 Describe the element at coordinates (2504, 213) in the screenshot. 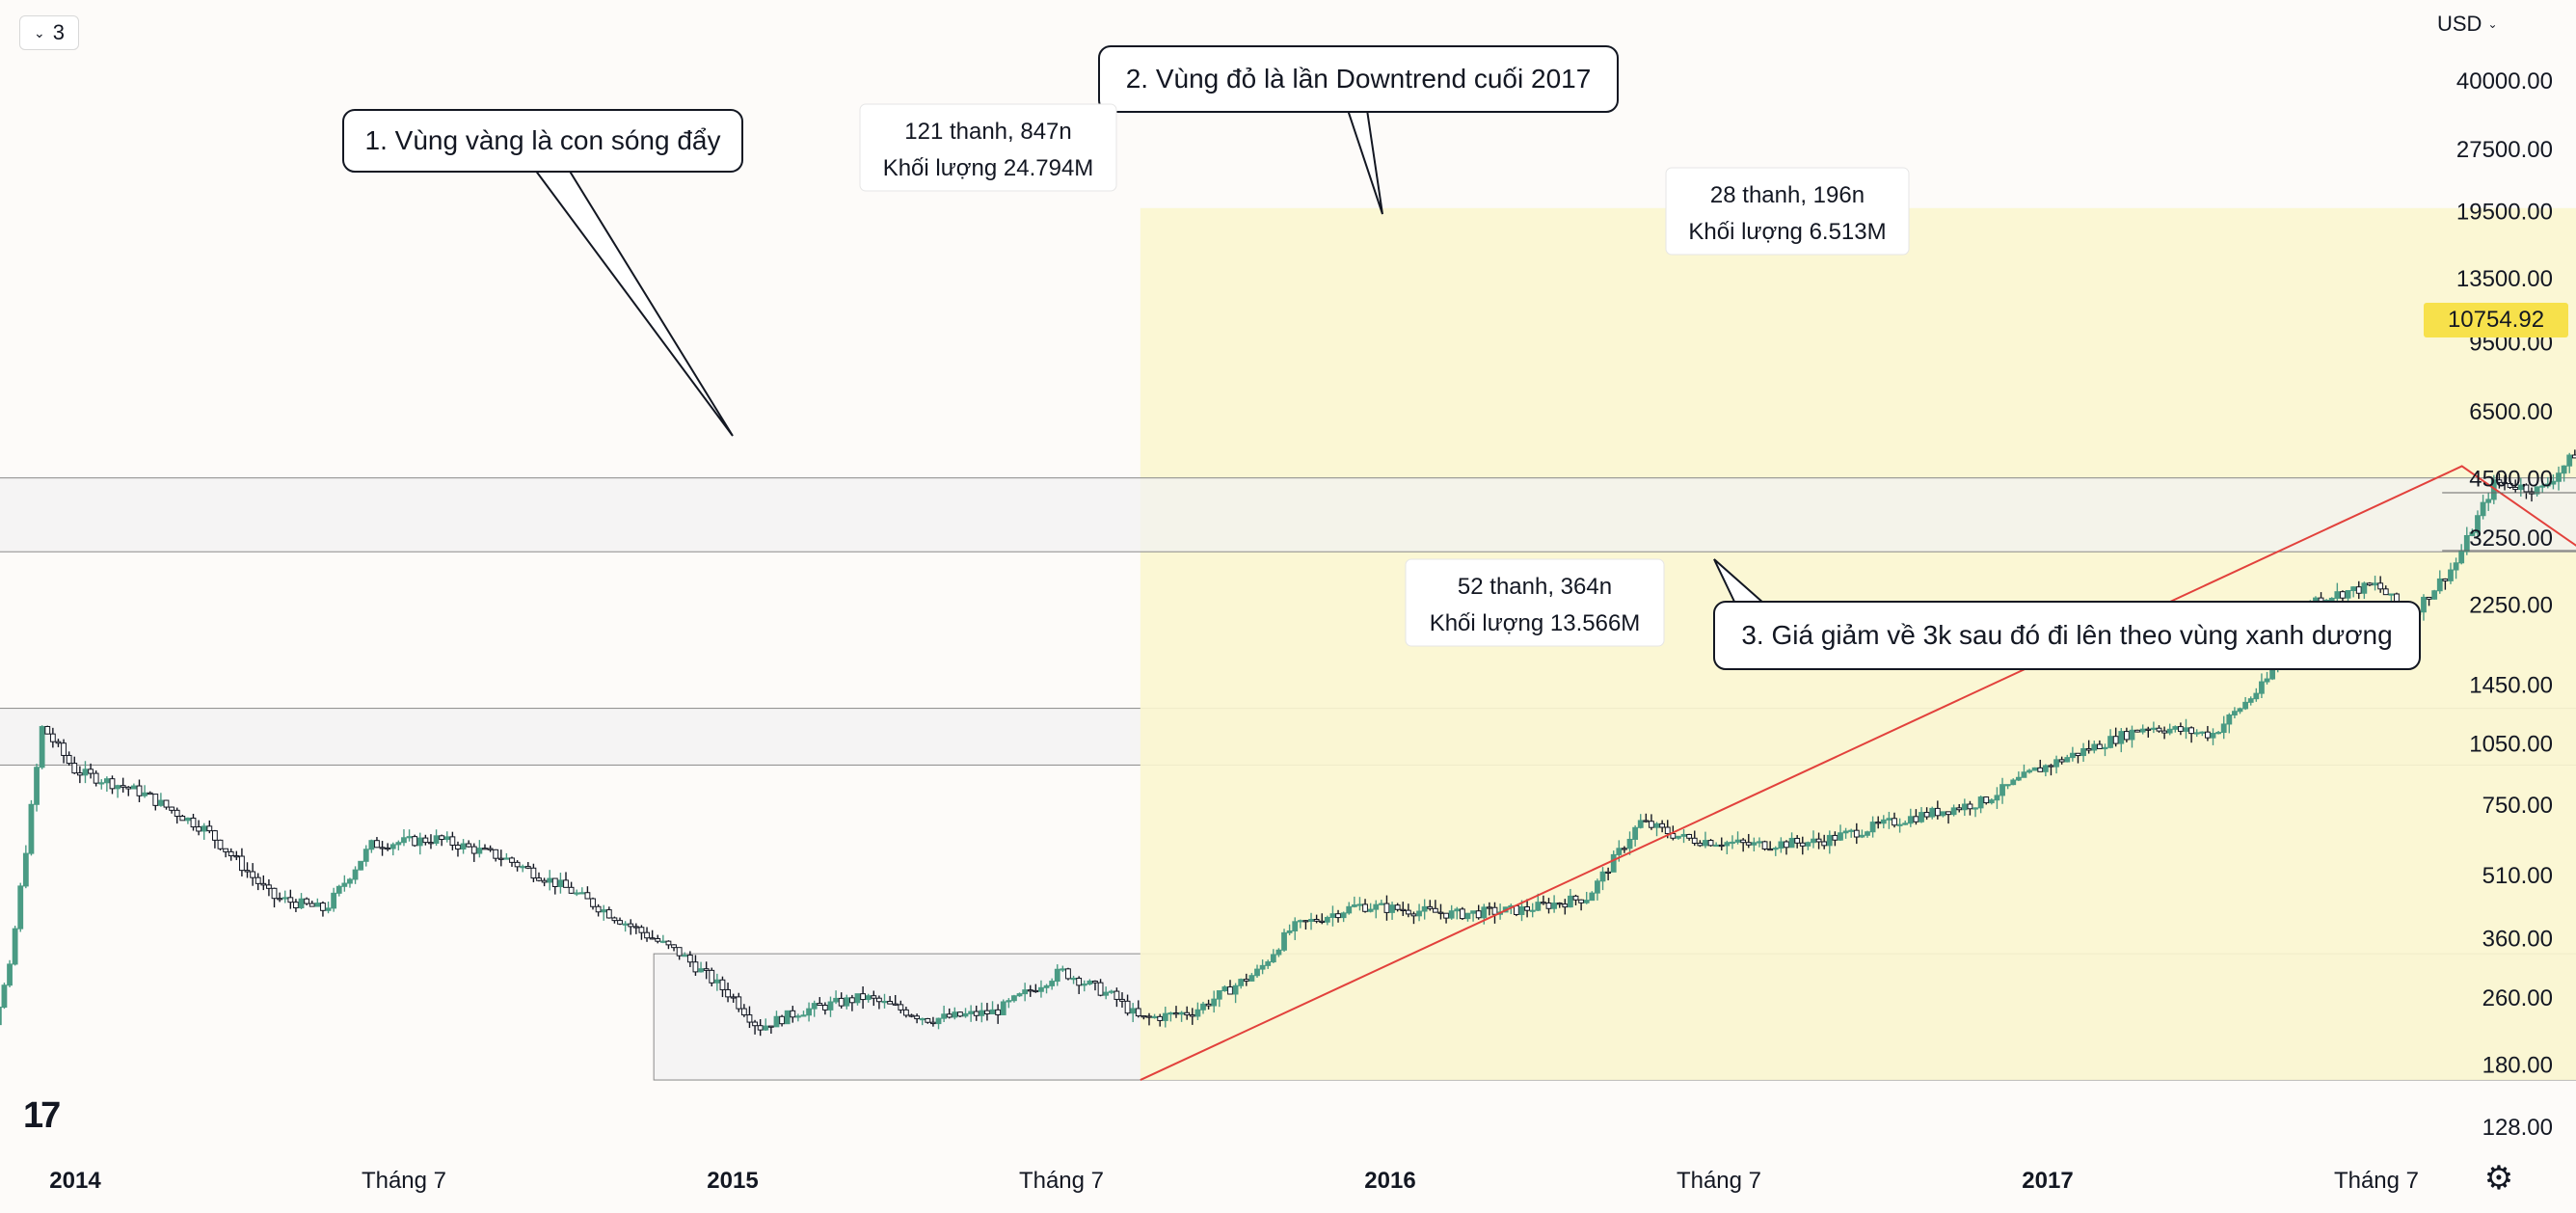

I see `y-tick-label: 19500.00` at that location.